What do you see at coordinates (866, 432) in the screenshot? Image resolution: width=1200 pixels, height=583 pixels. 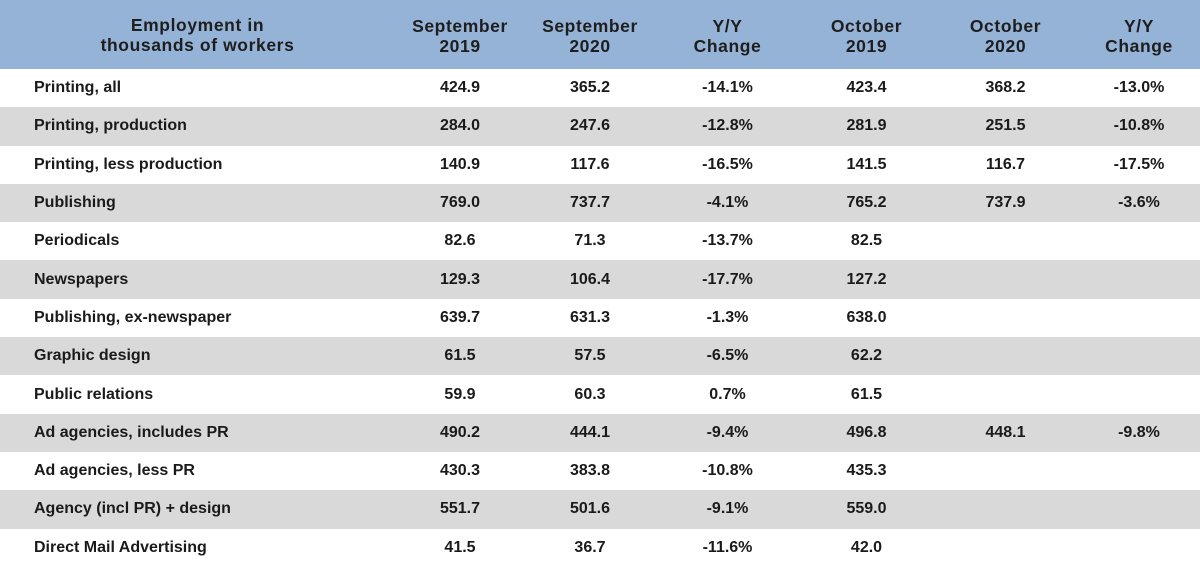 I see `cell-oct-2019: 496.8` at bounding box center [866, 432].